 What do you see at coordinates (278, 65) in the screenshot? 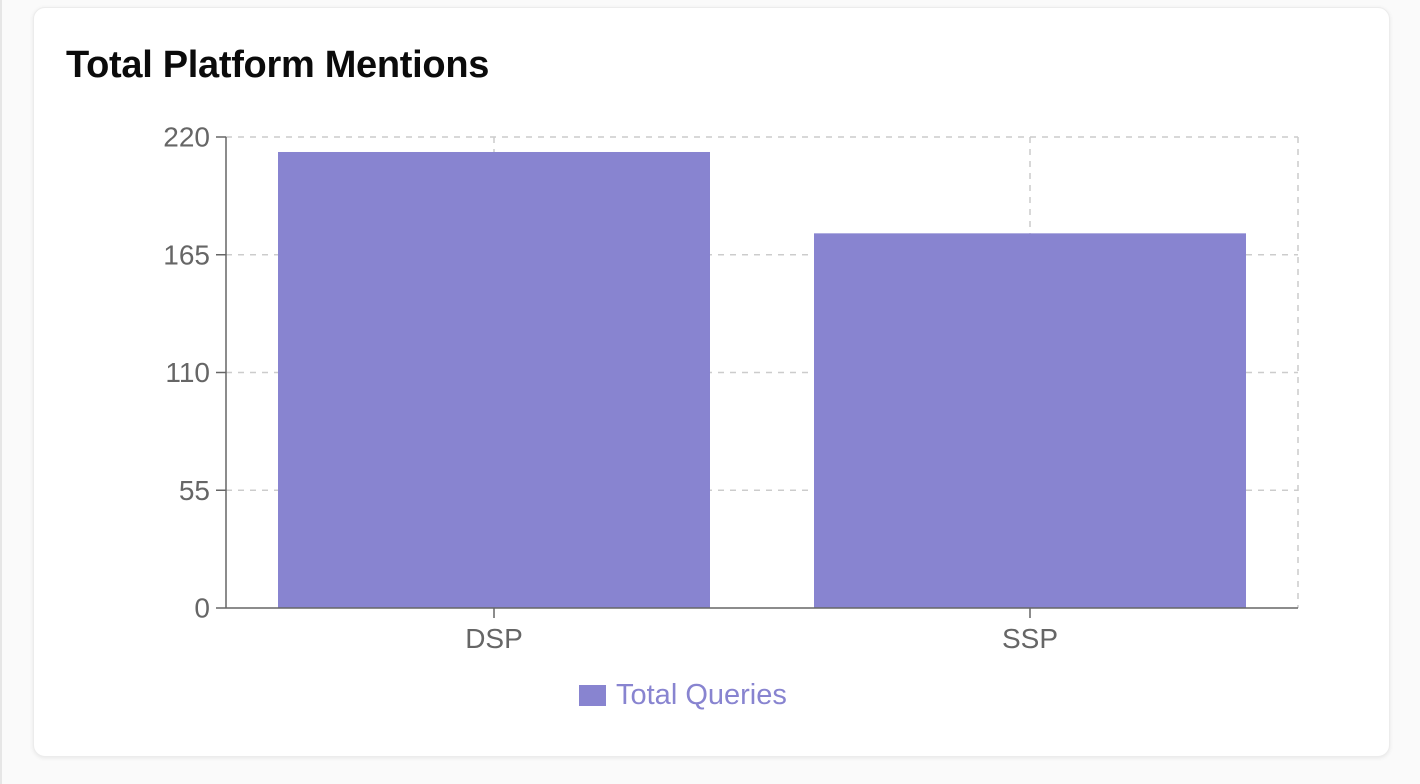
I see `card-title: Total Platform Mentions` at bounding box center [278, 65].